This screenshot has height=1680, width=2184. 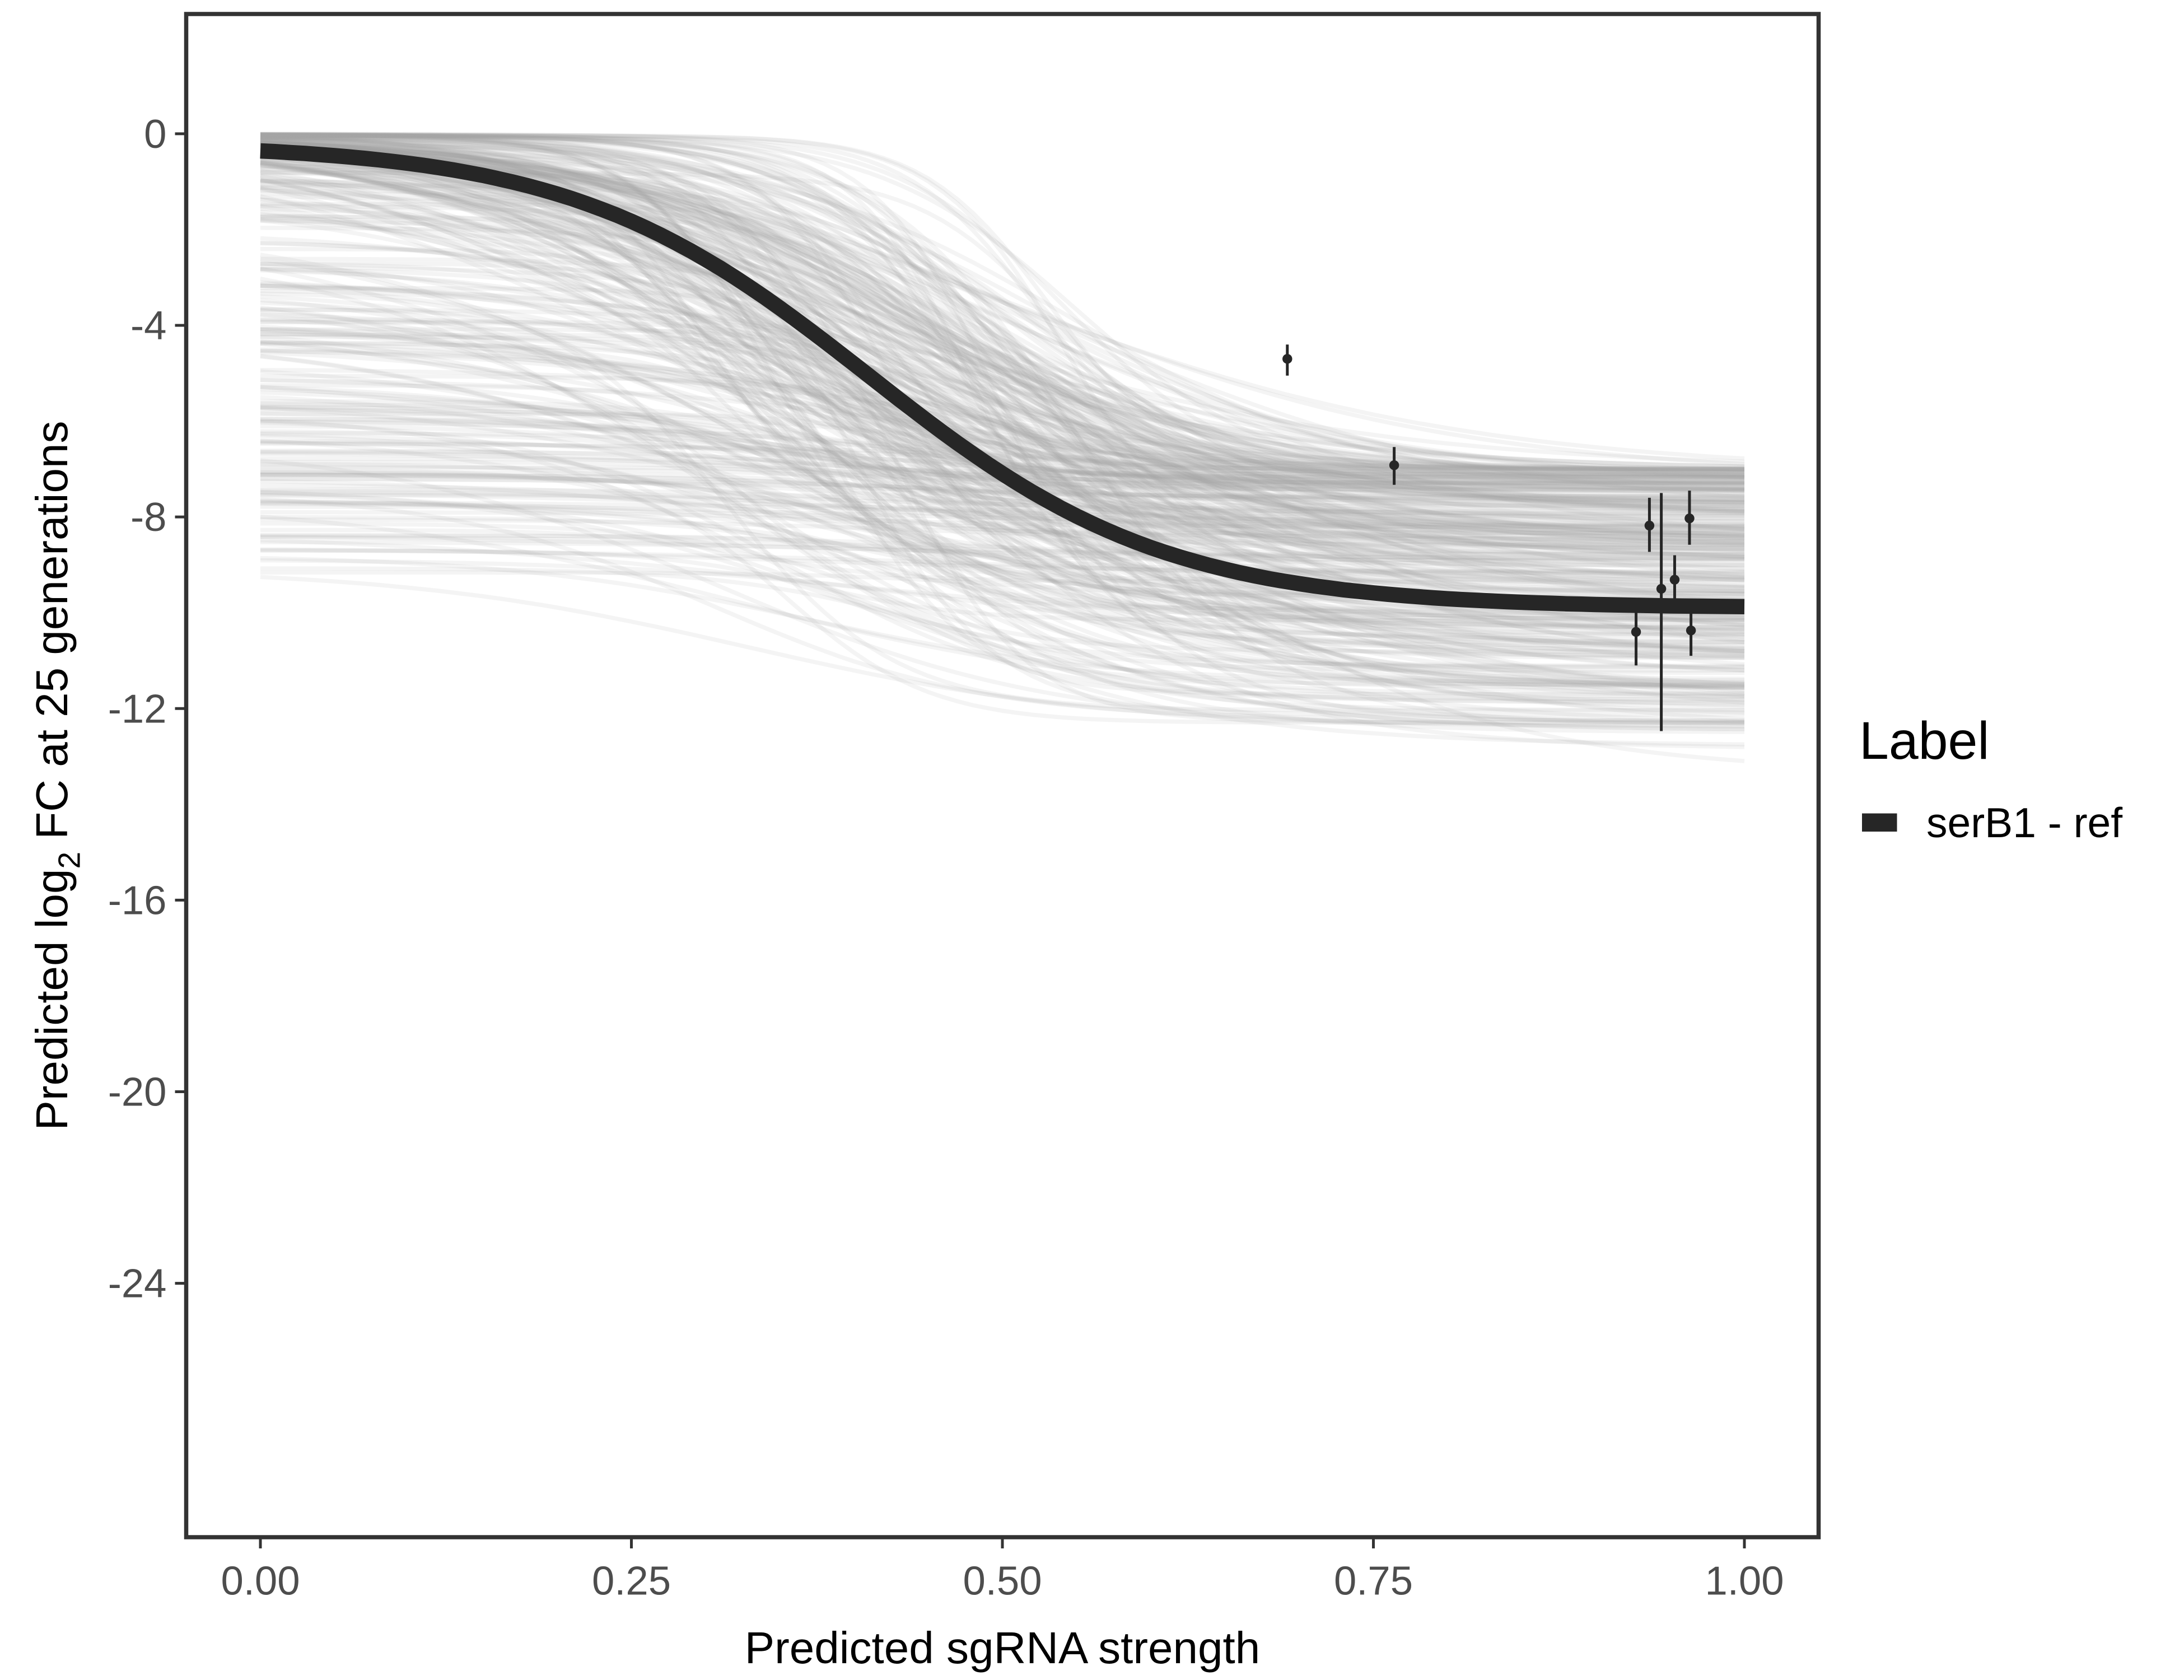 I want to click on legend-key-serB1-ref, so click(x=1880, y=823).